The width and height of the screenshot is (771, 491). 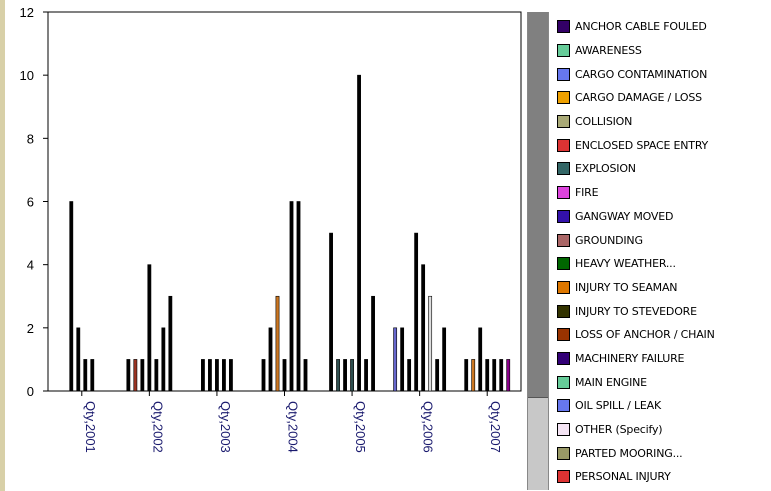 What do you see at coordinates (538, 205) in the screenshot?
I see `scrollbar-thumb` at bounding box center [538, 205].